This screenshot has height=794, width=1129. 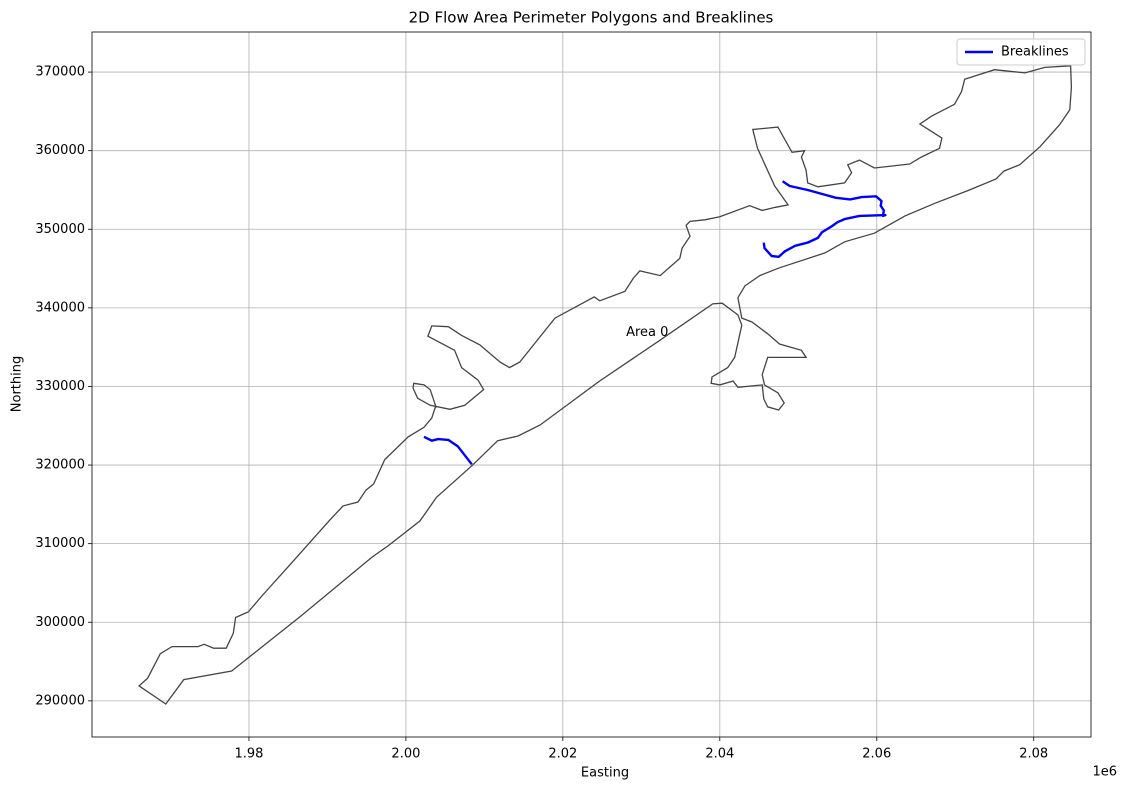 I want to click on polygon-label: Area 0, so click(x=647, y=332).